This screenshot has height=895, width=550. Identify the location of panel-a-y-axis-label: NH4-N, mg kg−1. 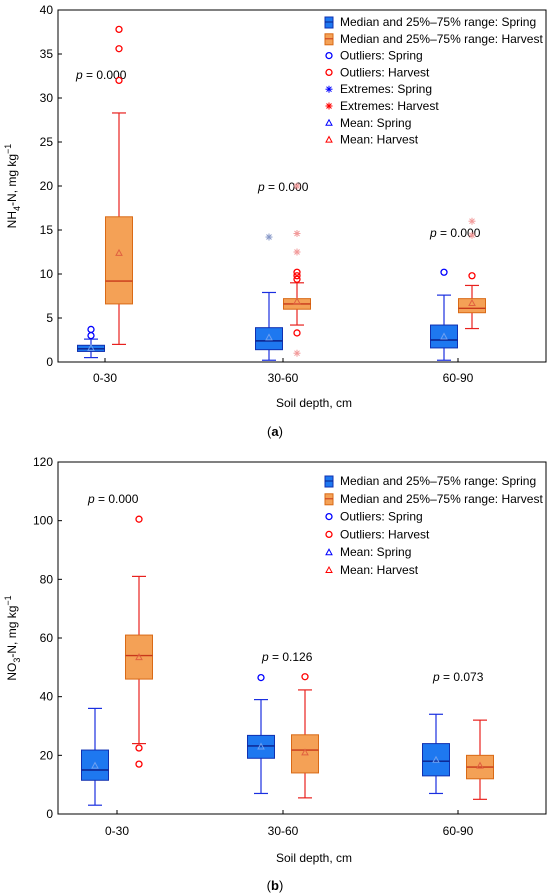
(12, 186).